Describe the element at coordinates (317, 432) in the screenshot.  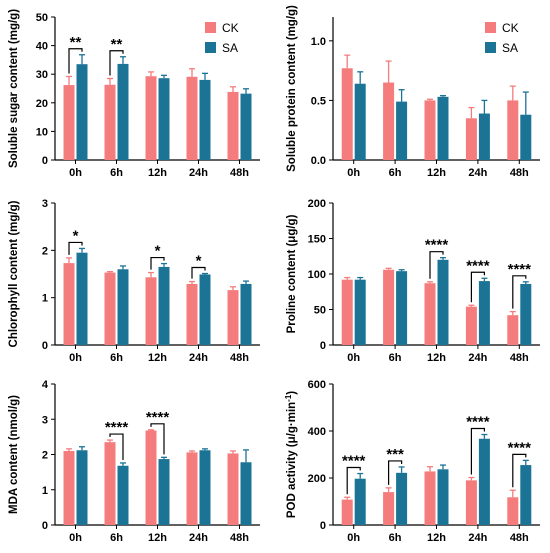
I see `y-tick-label: 400` at that location.